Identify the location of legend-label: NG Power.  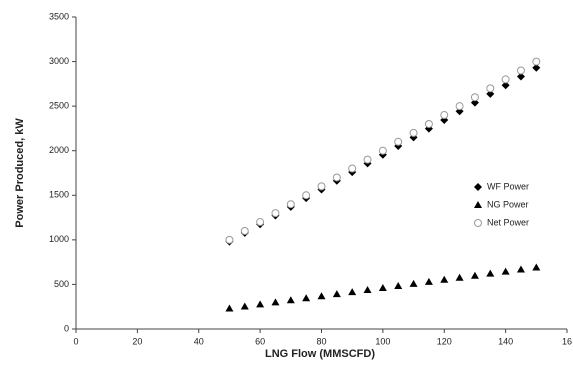
(508, 204).